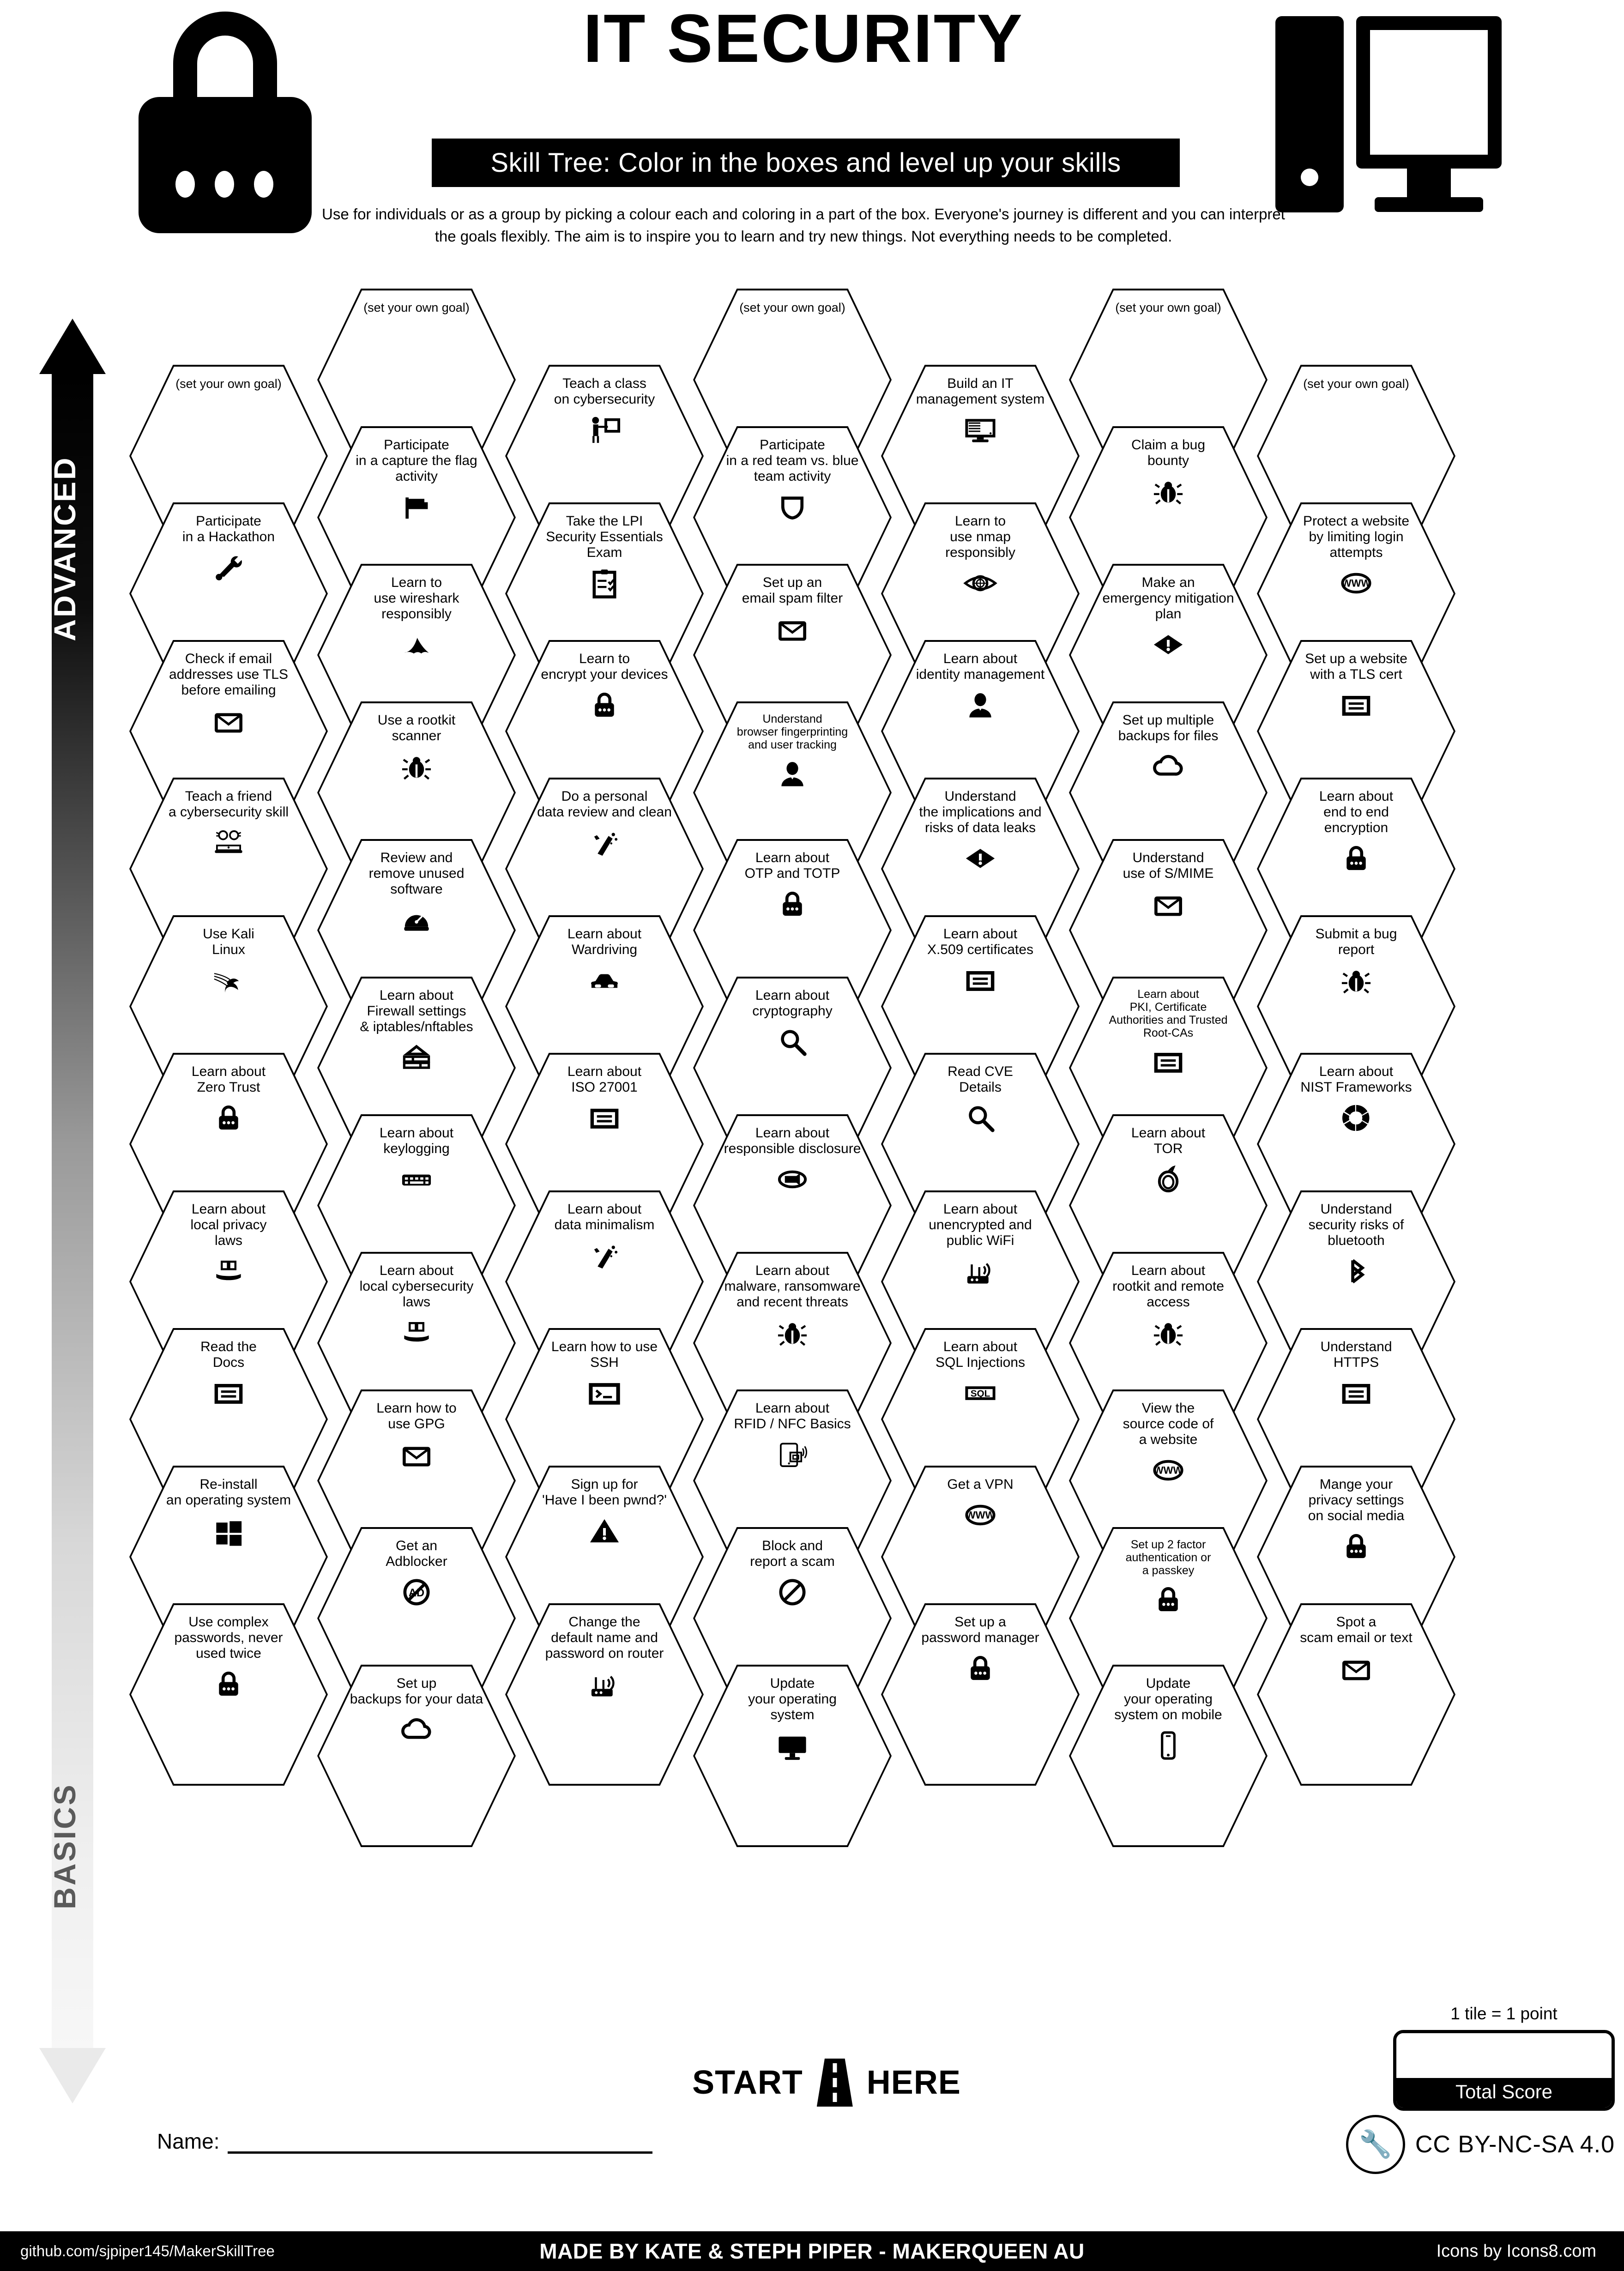 This screenshot has width=1624, height=2271. What do you see at coordinates (1168, 1470) in the screenshot?
I see `www-icon: WWW` at bounding box center [1168, 1470].